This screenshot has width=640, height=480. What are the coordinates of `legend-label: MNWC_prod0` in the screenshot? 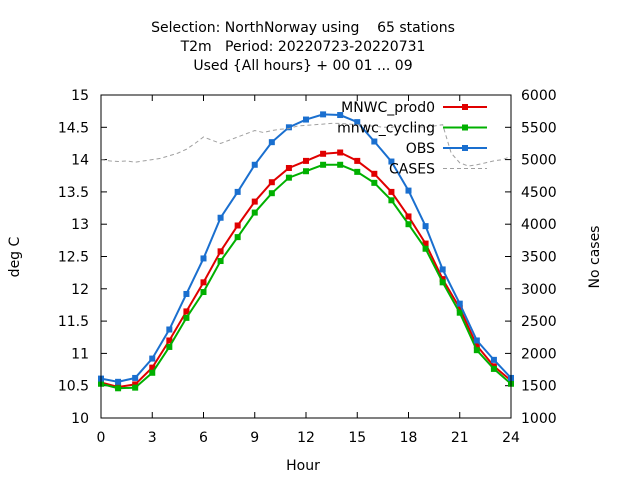 It's located at (388, 108).